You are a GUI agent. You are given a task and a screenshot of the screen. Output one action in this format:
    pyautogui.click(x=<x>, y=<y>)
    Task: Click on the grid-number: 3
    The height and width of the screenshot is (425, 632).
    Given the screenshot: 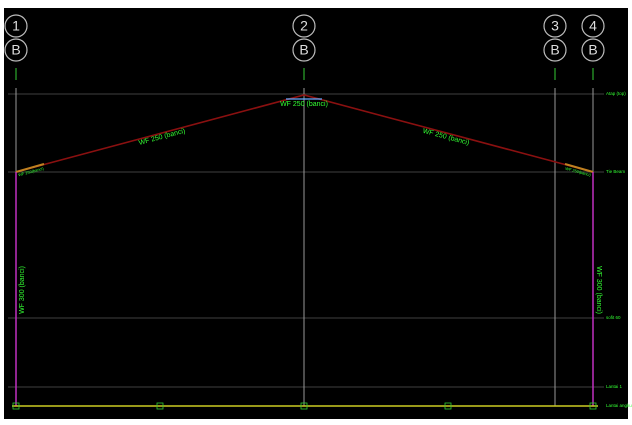 What is the action you would take?
    pyautogui.click(x=555, y=26)
    